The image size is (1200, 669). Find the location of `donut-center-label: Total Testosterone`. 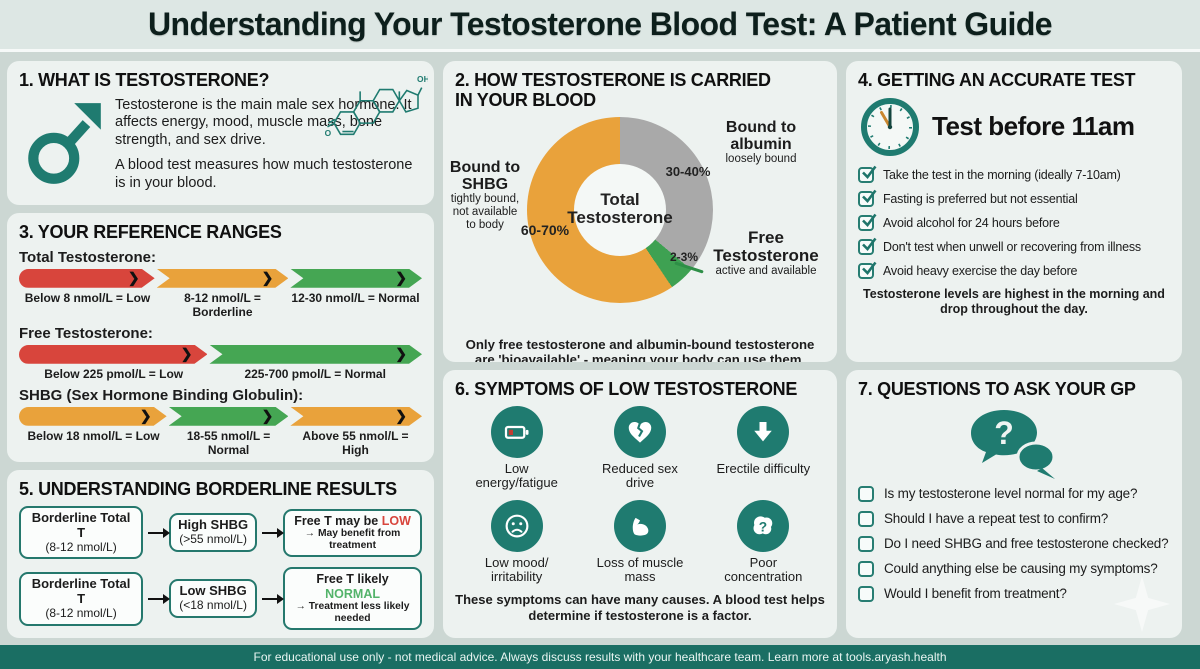

donut-center-label: Total Testosterone is located at coordinates (620, 208).